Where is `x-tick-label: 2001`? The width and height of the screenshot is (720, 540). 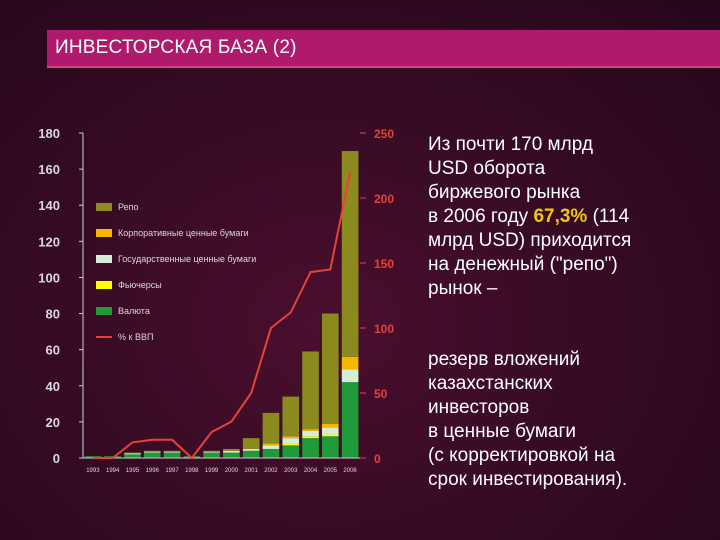 x-tick-label: 2001 is located at coordinates (251, 471).